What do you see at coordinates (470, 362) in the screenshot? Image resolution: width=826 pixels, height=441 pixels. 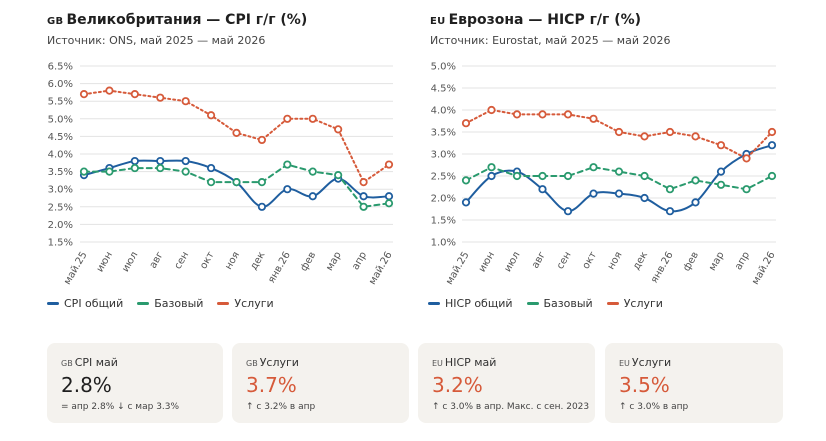 I see `kpi-label-text: HICP май` at bounding box center [470, 362].